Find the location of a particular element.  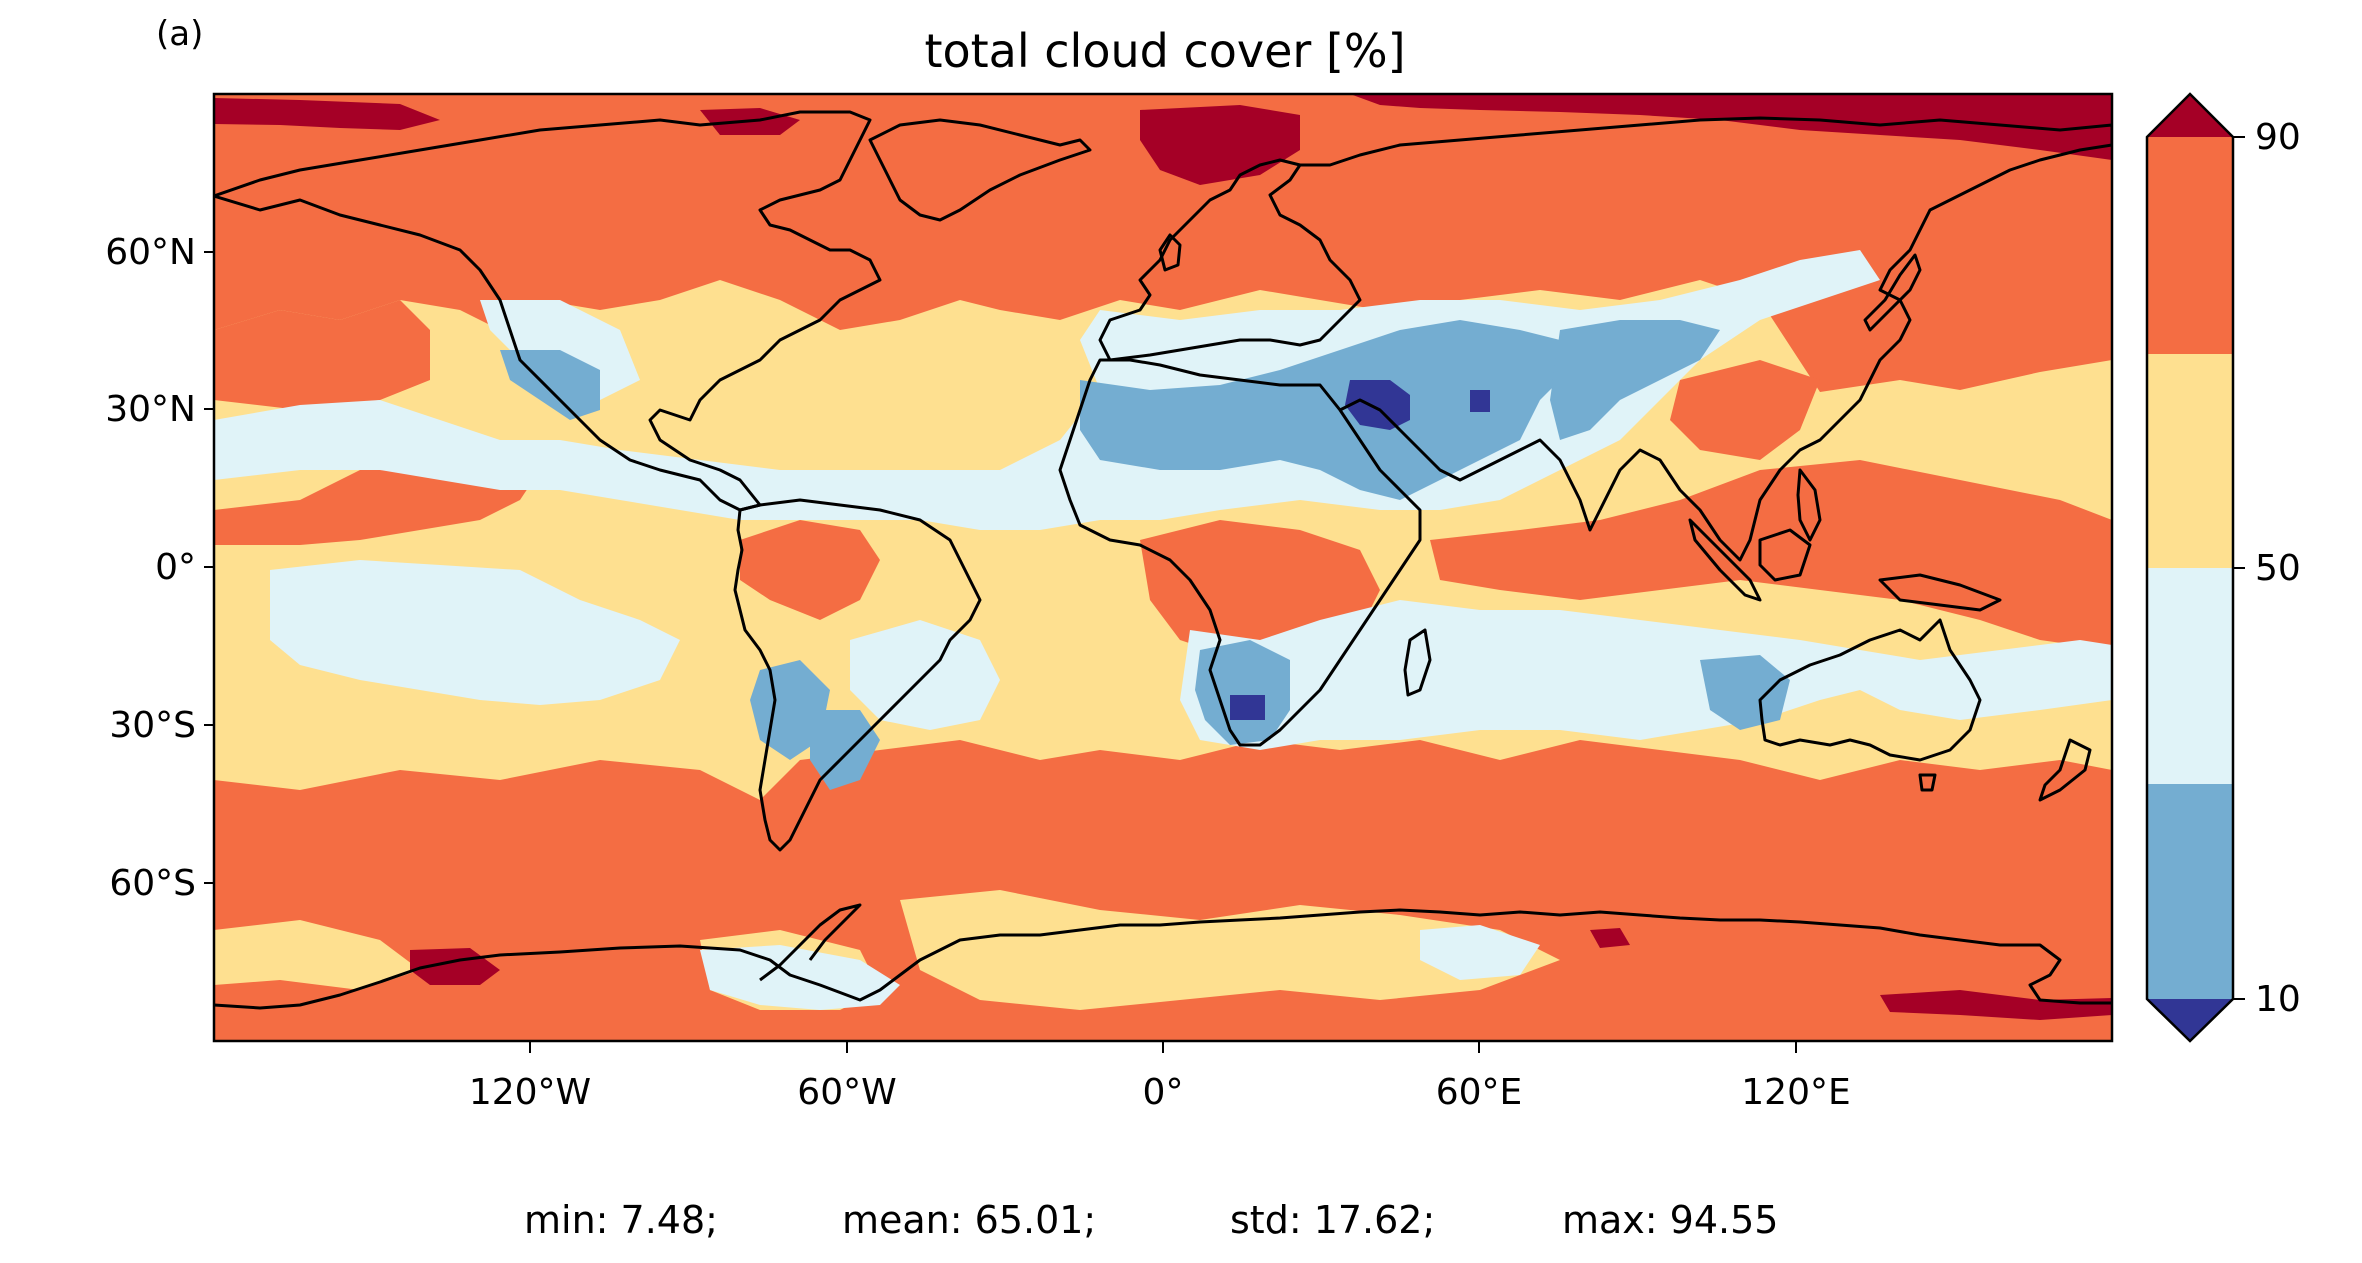

coastline-greenland is located at coordinates (980, 170).